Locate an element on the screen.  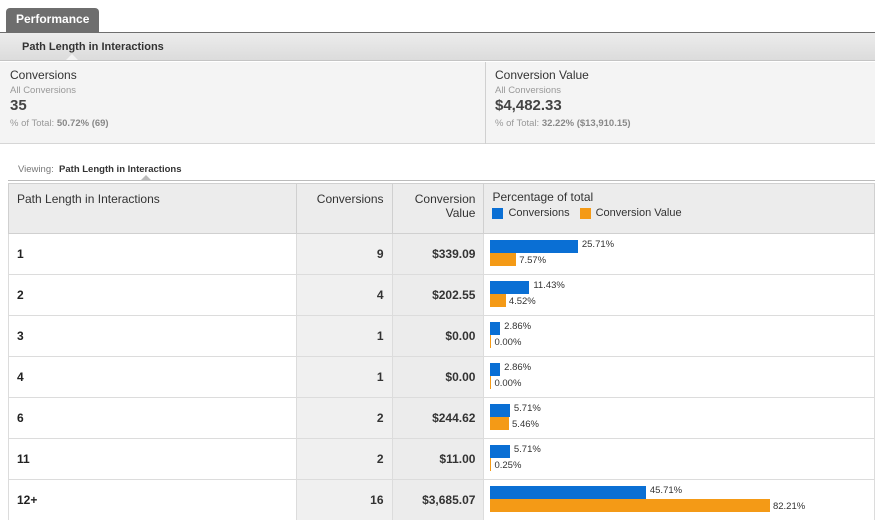
bar-group: 45.71% 82.21% is located at coordinates (680, 501).